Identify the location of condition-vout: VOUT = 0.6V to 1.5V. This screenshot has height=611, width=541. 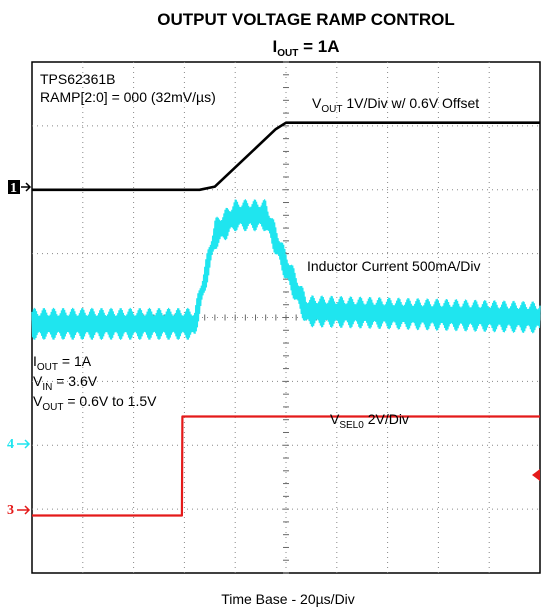
(95, 403).